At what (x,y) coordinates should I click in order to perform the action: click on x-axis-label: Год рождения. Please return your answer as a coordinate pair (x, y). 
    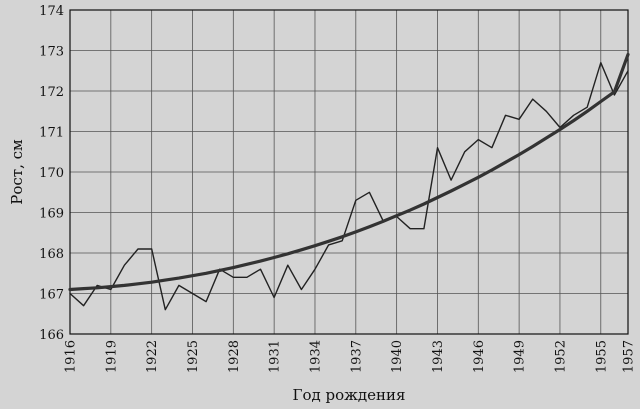
    Looking at the image, I should click on (349, 395).